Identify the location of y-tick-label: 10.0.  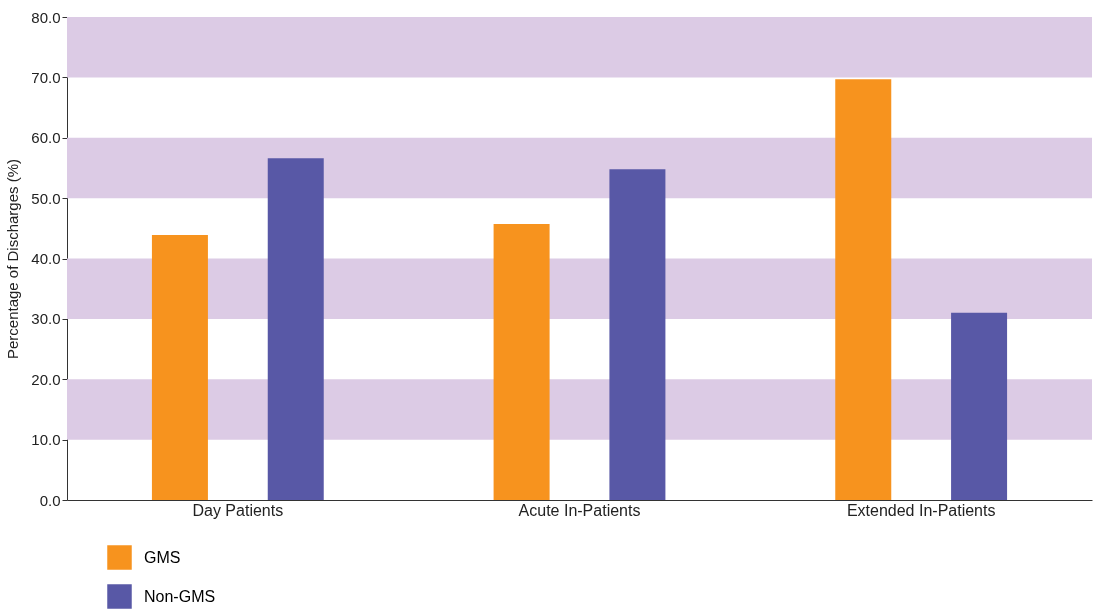
(46, 440).